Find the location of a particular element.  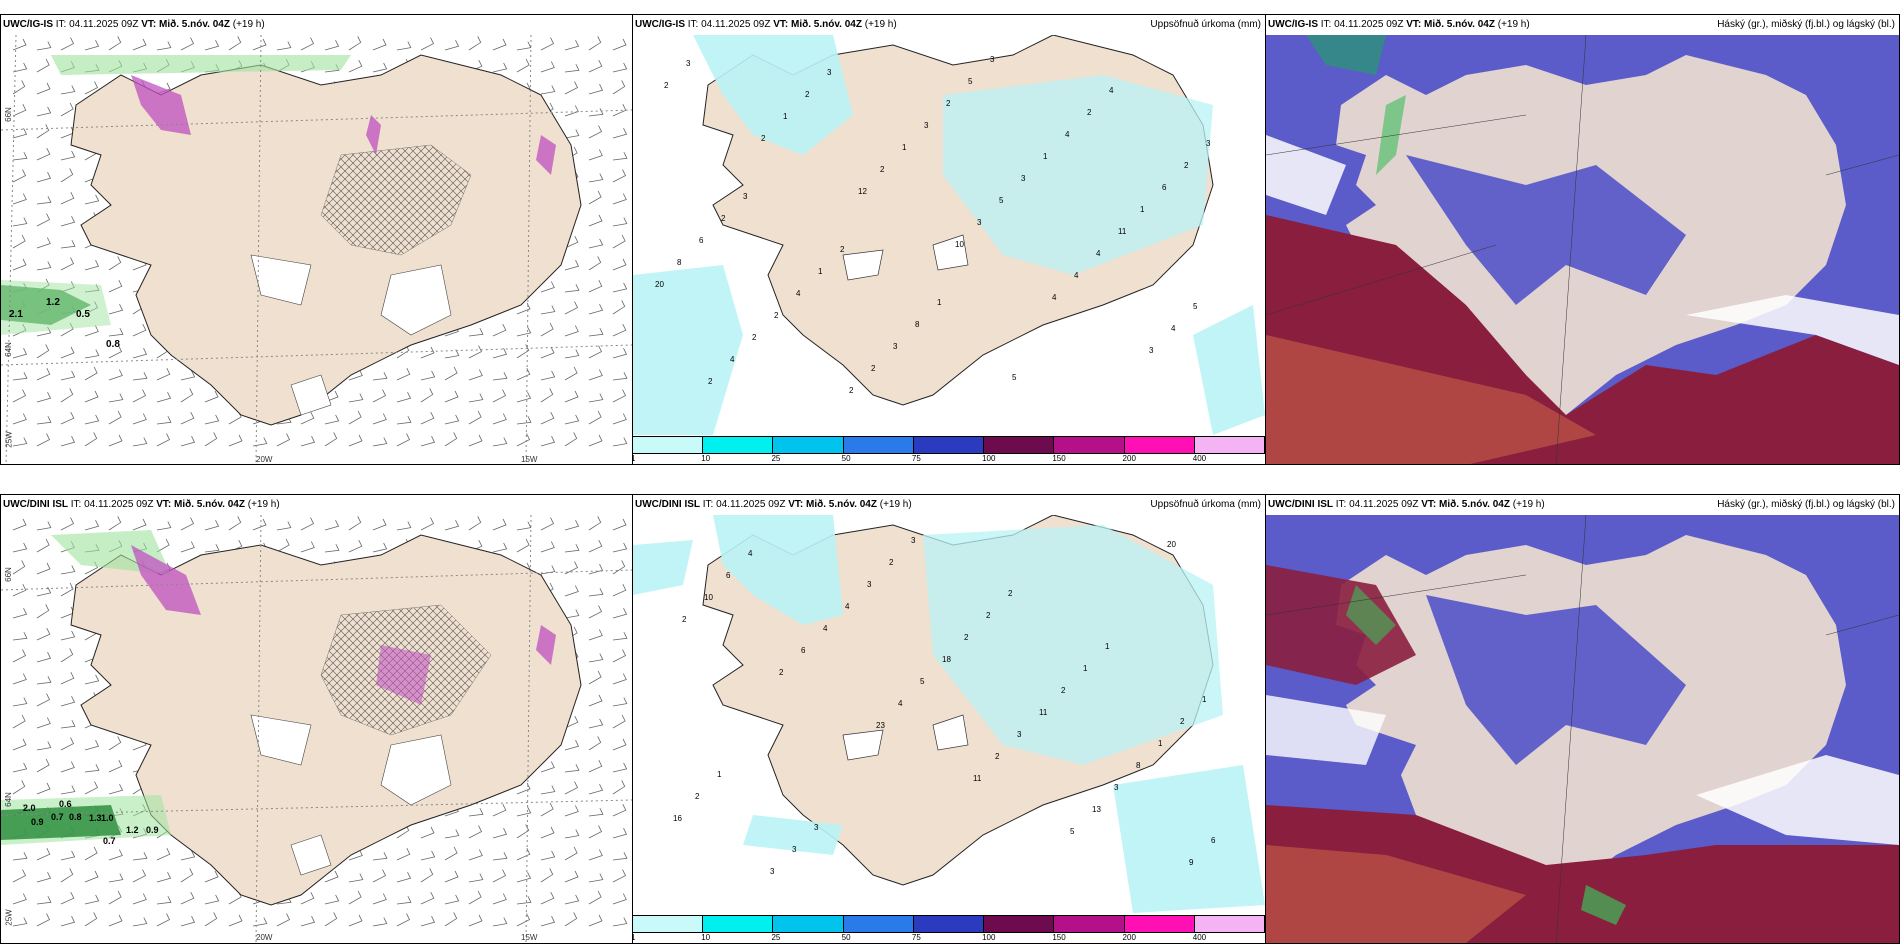

legend-tick: 25 is located at coordinates (776, 937).